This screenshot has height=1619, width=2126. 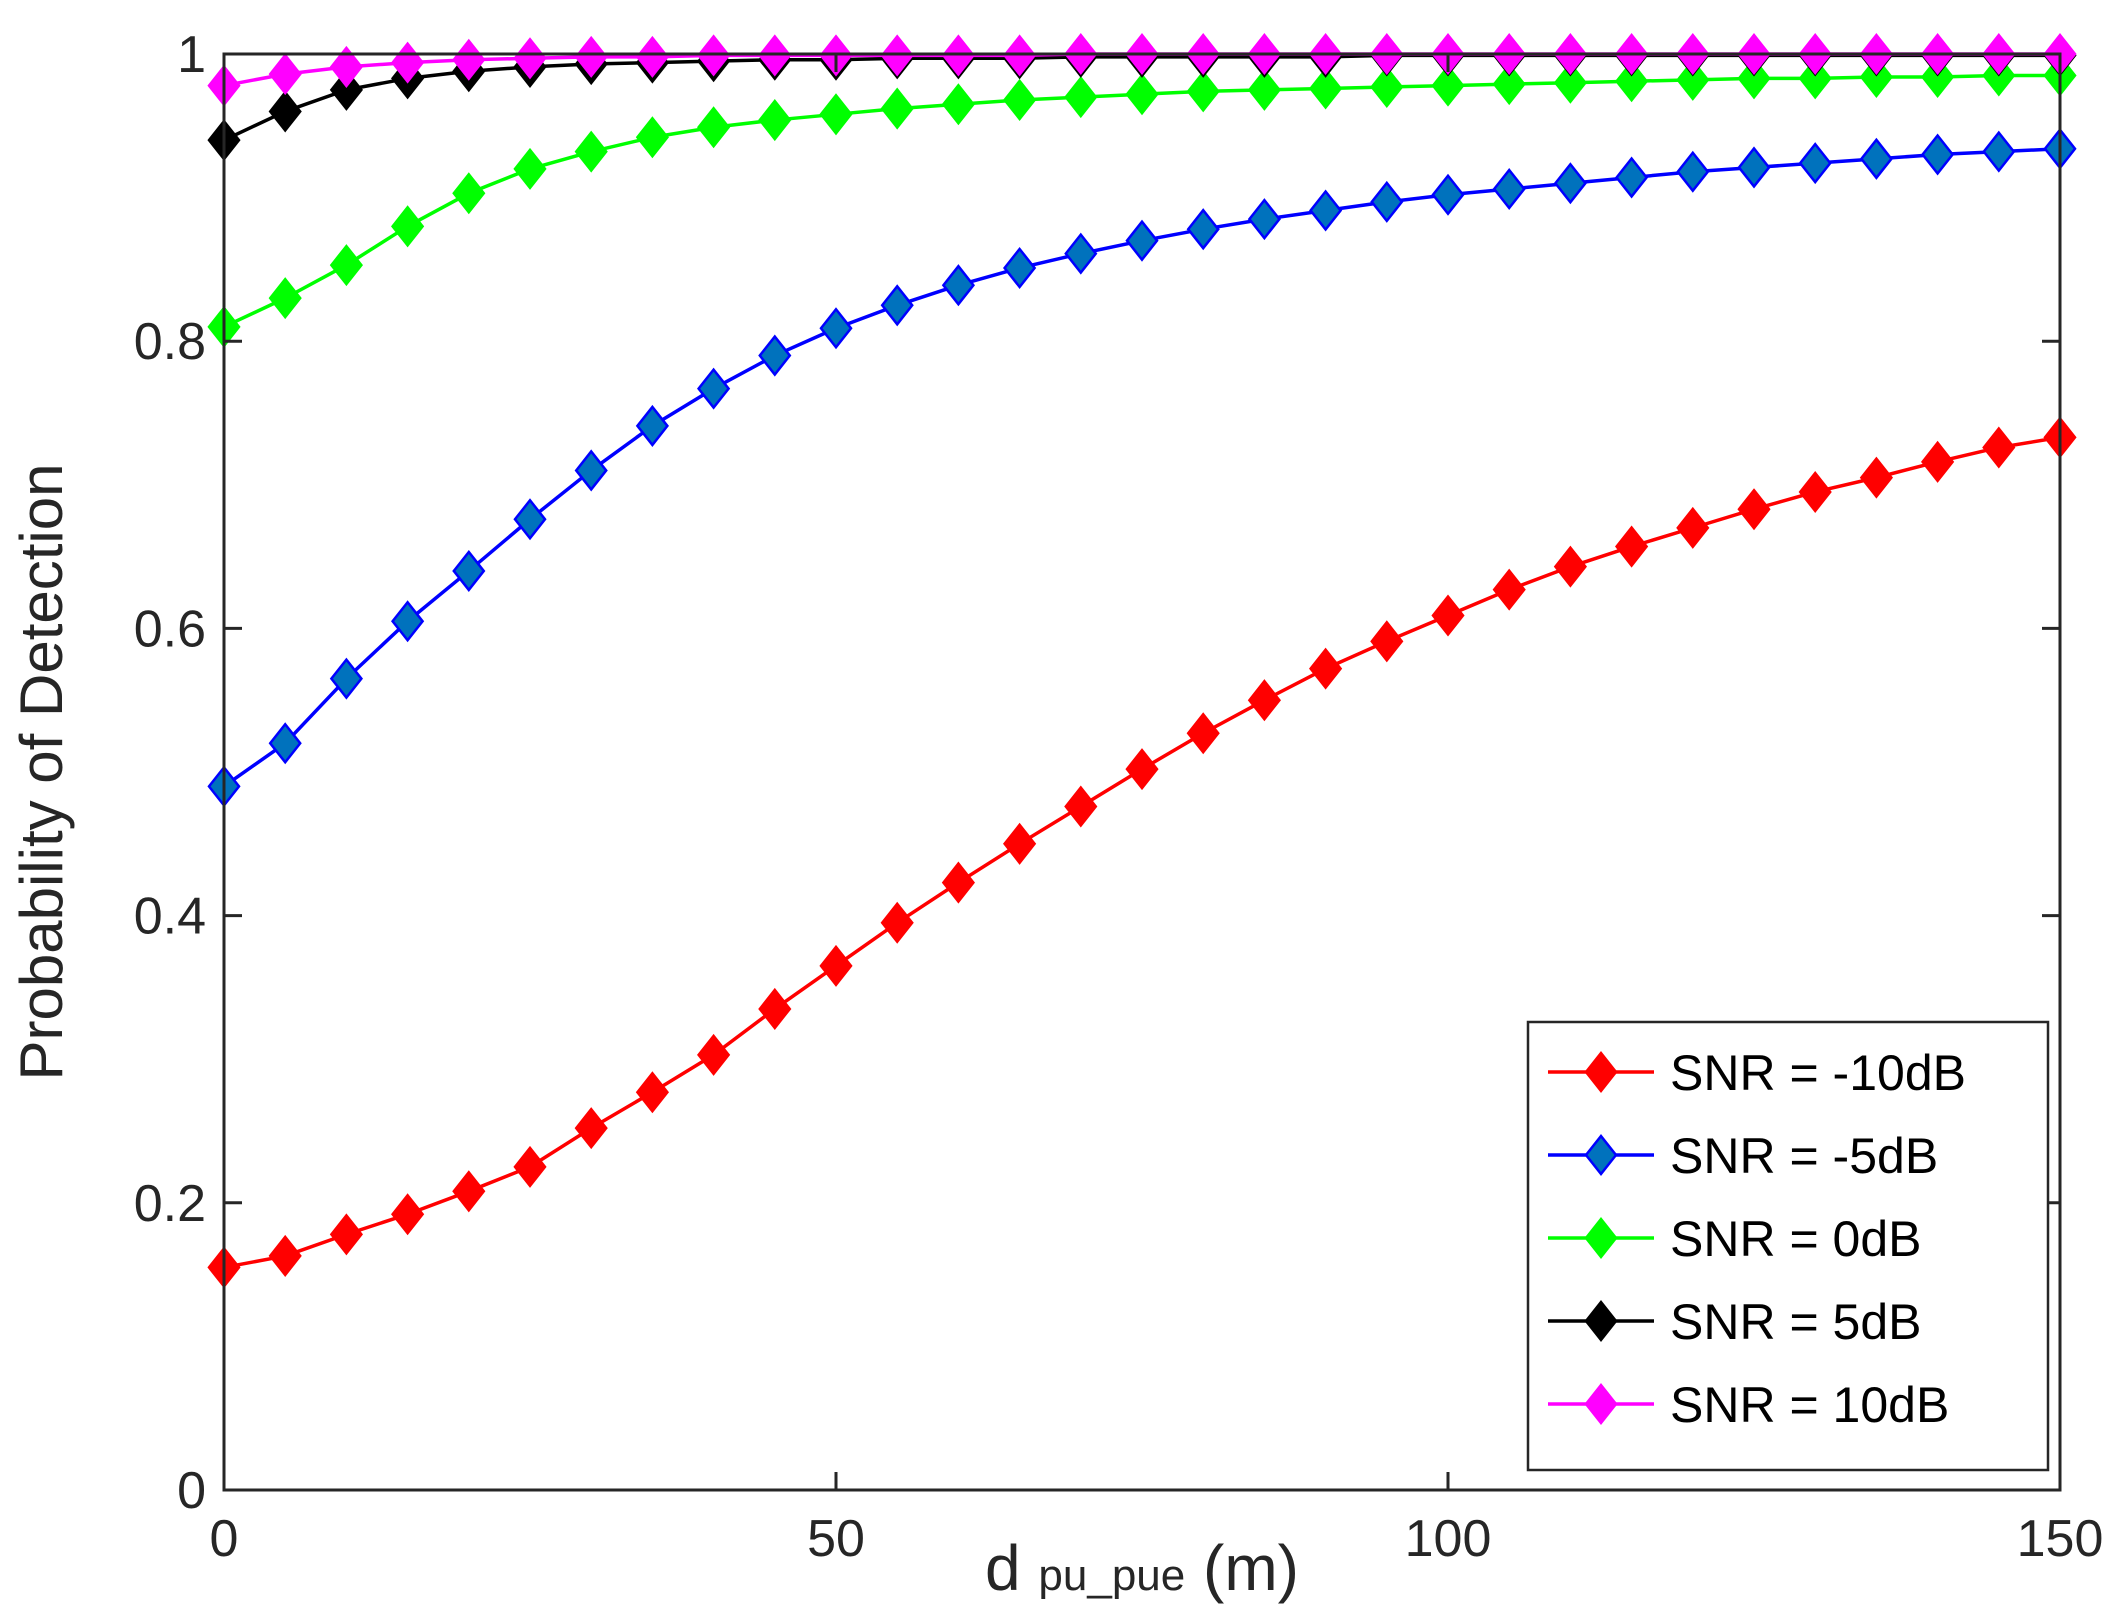 I want to click on x-tick-label: 0, so click(x=224, y=1539).